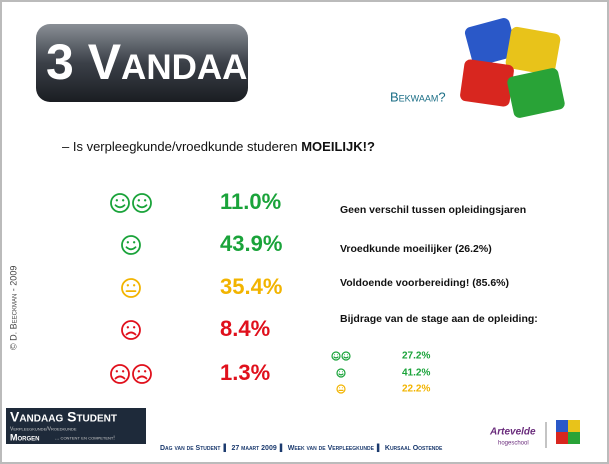 The image size is (609, 464). What do you see at coordinates (190, 448) in the screenshot?
I see `footer-item: Dag van de Student` at bounding box center [190, 448].